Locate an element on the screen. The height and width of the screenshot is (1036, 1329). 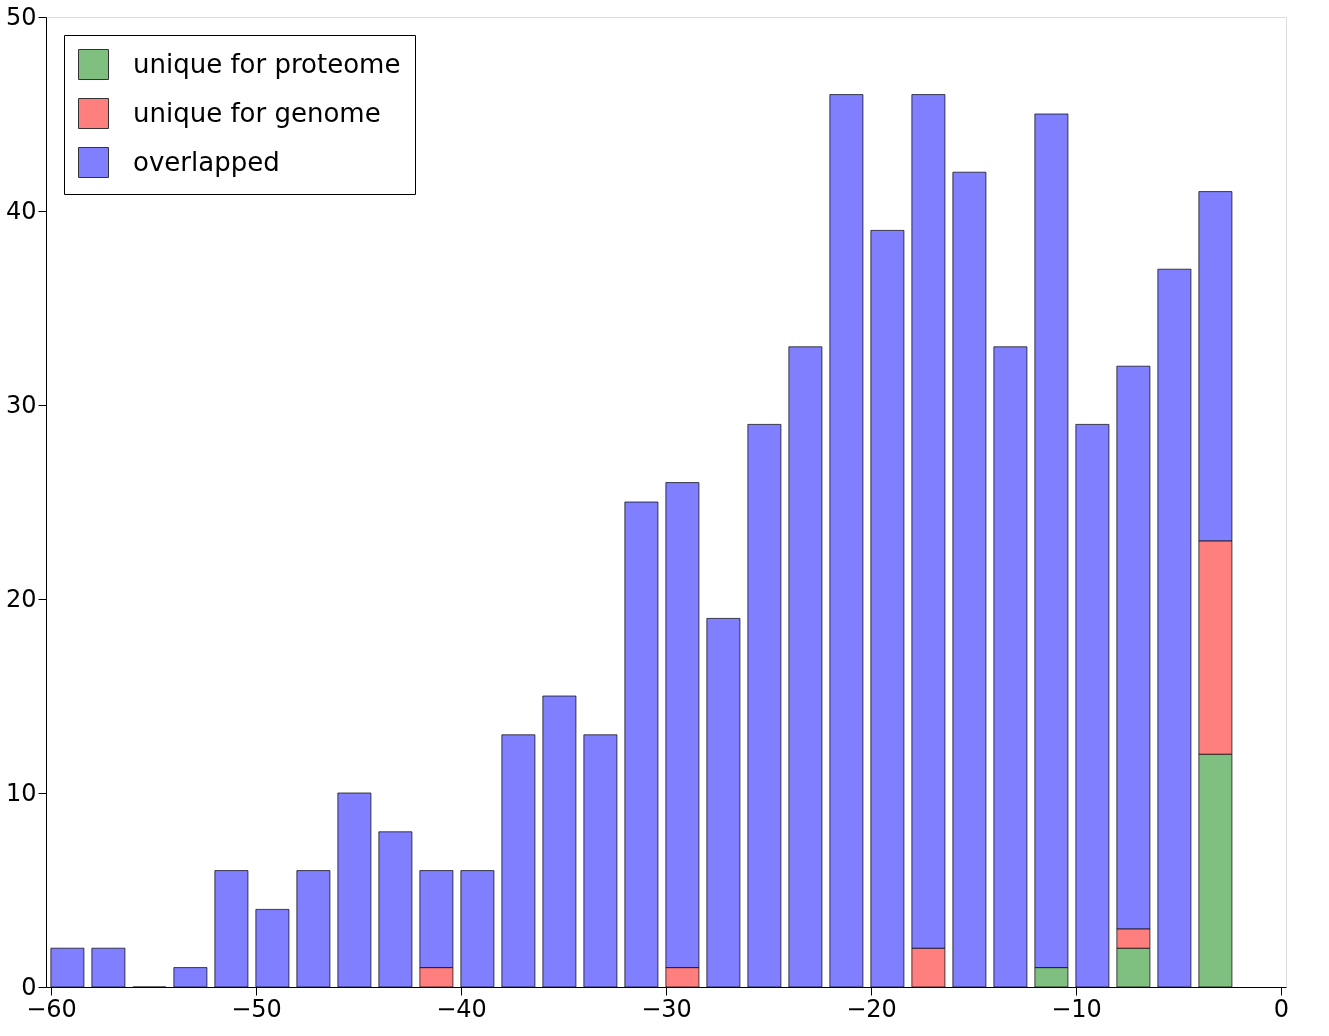
x-tick-label: −20 is located at coordinates (871, 1008).